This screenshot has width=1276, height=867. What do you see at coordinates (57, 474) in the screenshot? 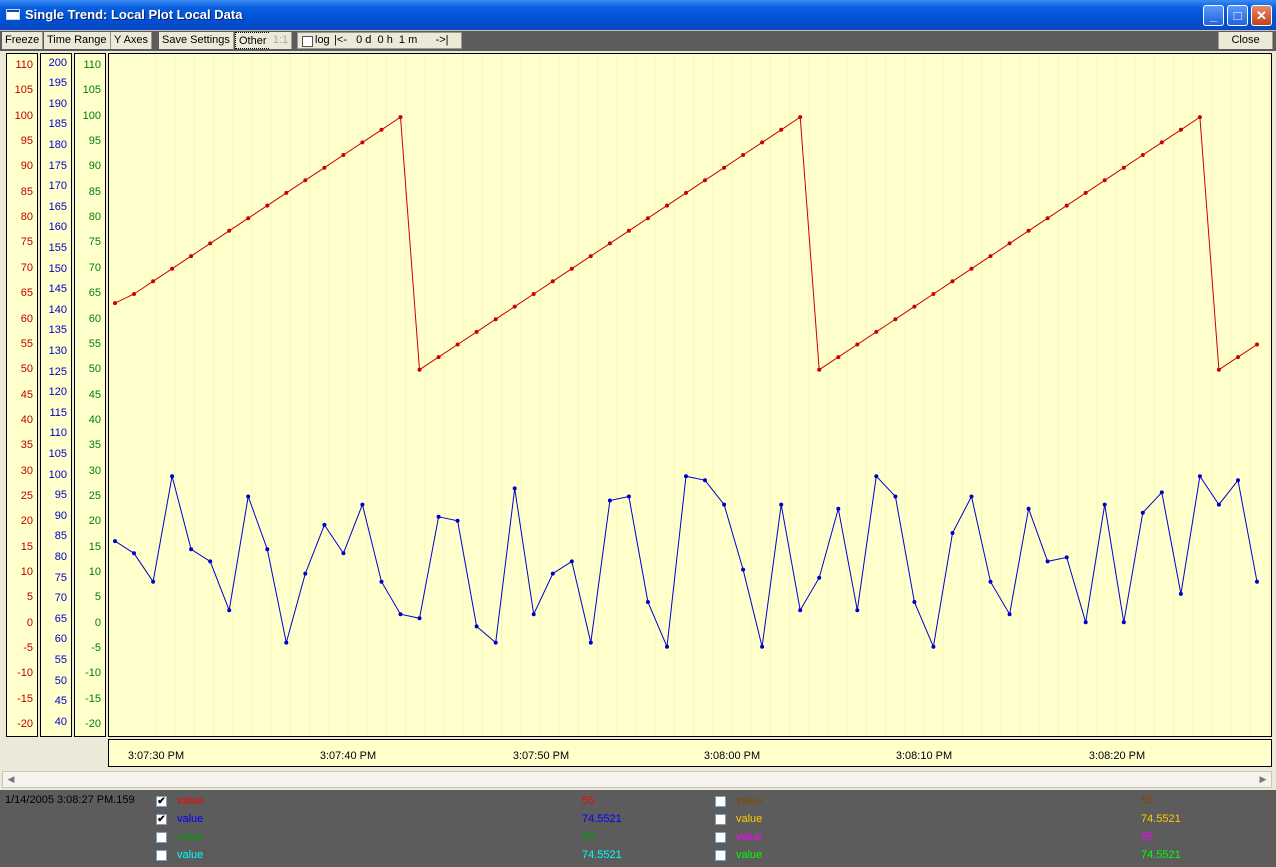
I see `y-tick-label: 100` at bounding box center [57, 474].